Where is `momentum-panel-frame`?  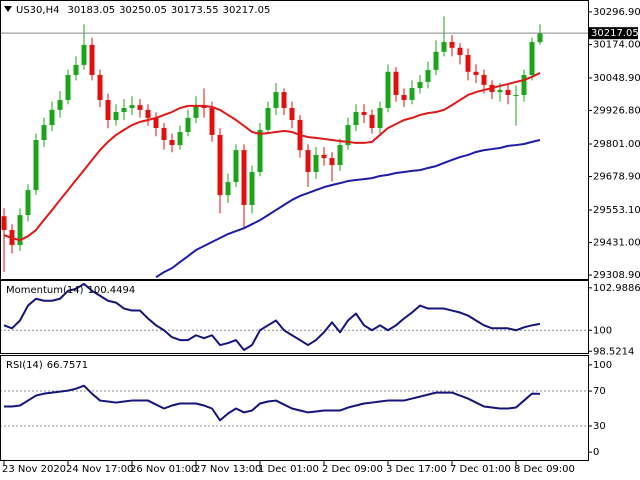 momentum-panel-frame is located at coordinates (294, 317).